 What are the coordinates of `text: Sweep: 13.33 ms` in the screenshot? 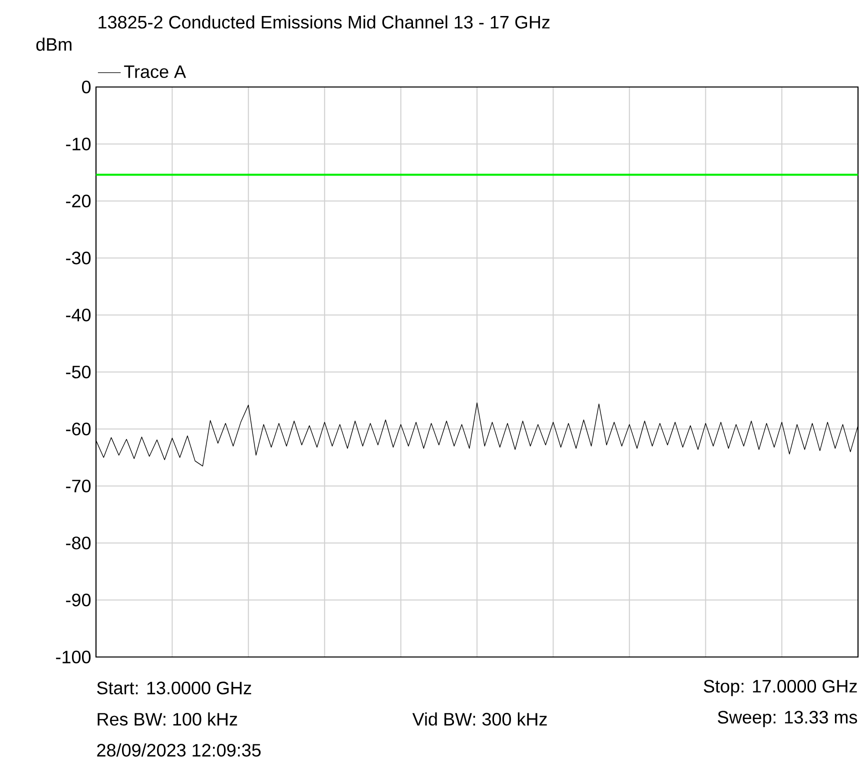 It's located at (788, 719).